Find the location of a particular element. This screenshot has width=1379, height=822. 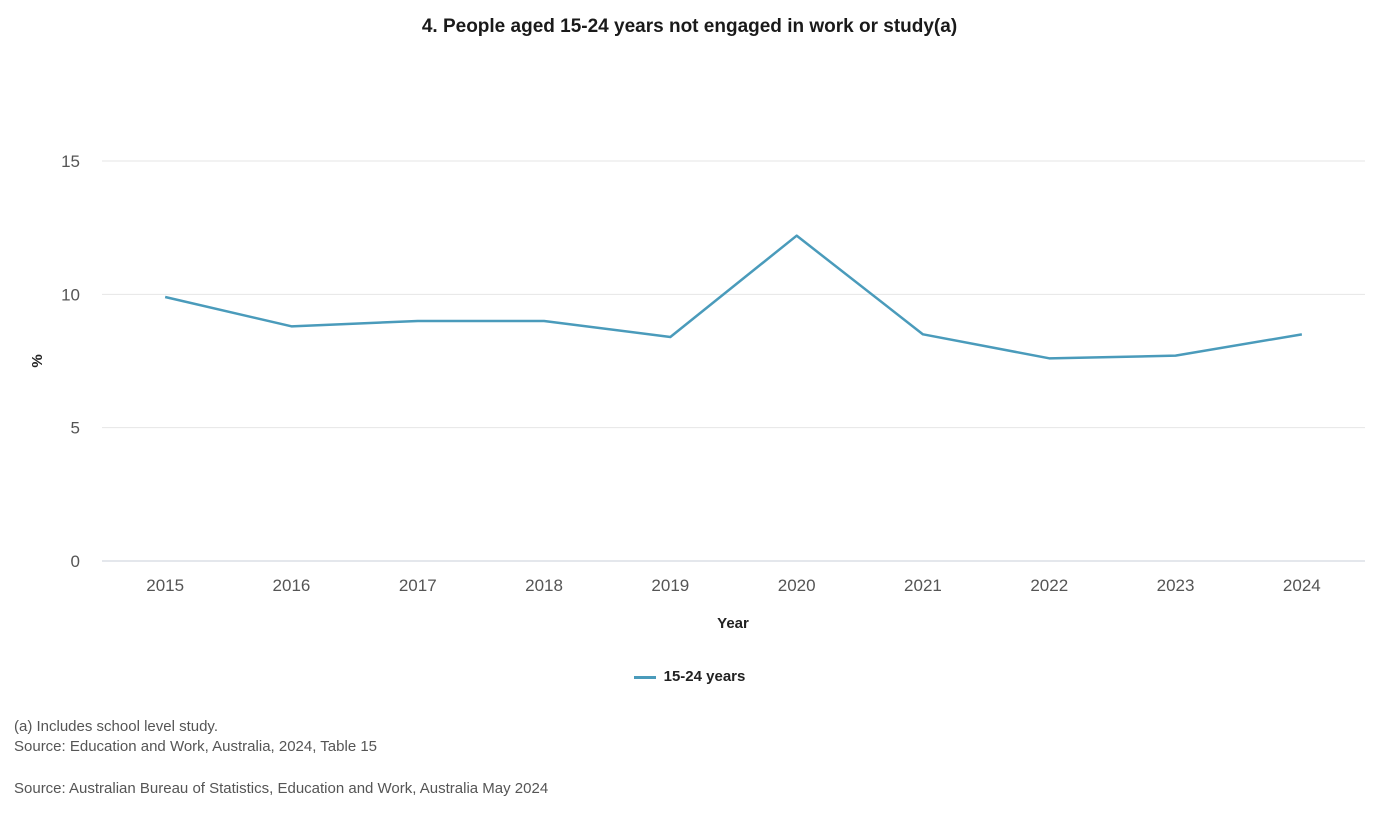

x-tick-label: 2022 is located at coordinates (1049, 585).